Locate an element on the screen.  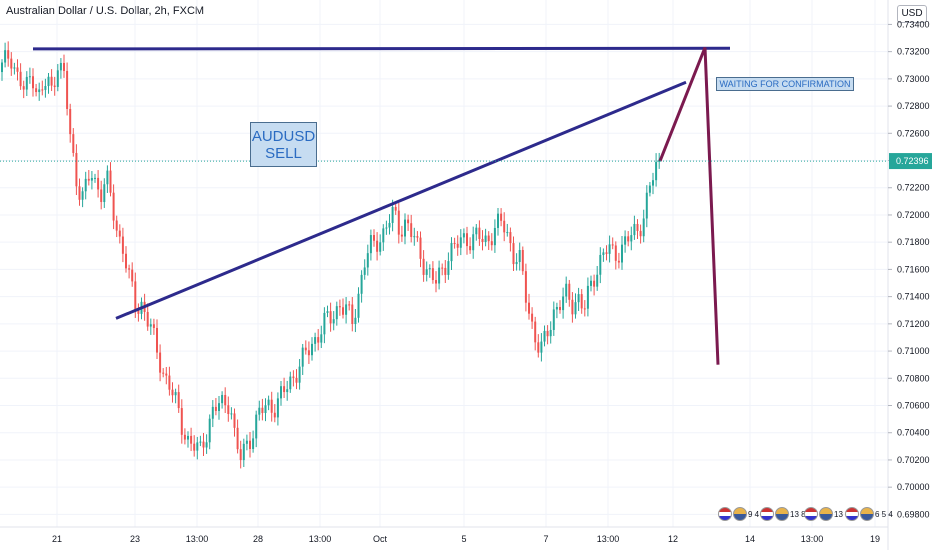
y-tick-label: 0.72000 is located at coordinates (913, 215).